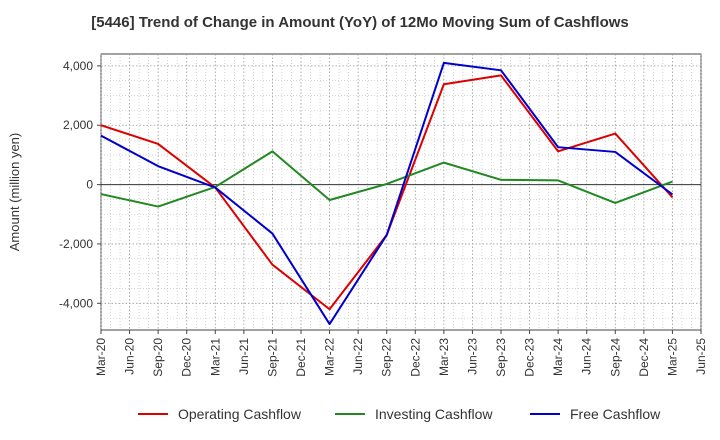  Describe the element at coordinates (558, 357) in the screenshot. I see `x-tick-label: Mar-24` at that location.